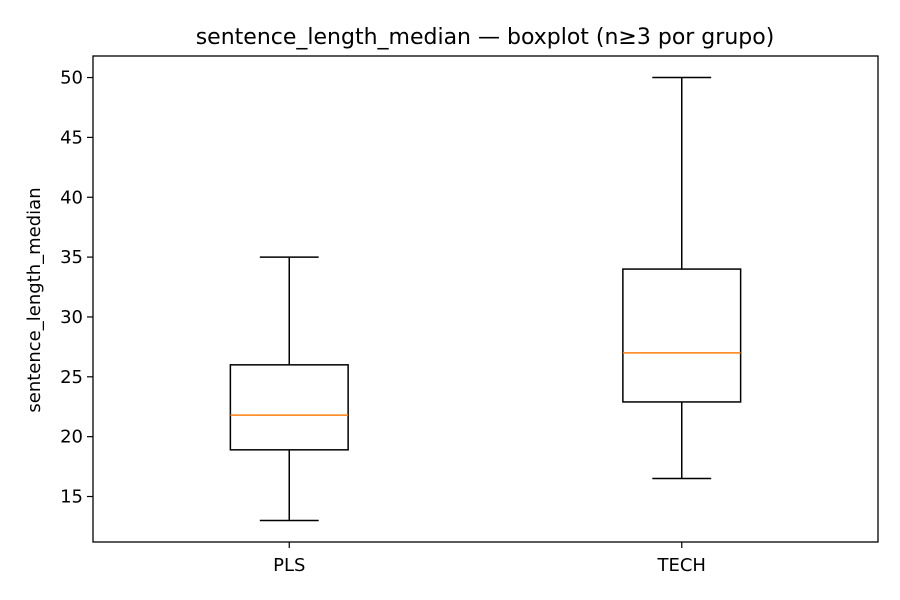 The width and height of the screenshot is (900, 600). What do you see at coordinates (76, 288) in the screenshot?
I see `y-axis-ticks: 15 20 25 30 35 40 45 50` at bounding box center [76, 288].